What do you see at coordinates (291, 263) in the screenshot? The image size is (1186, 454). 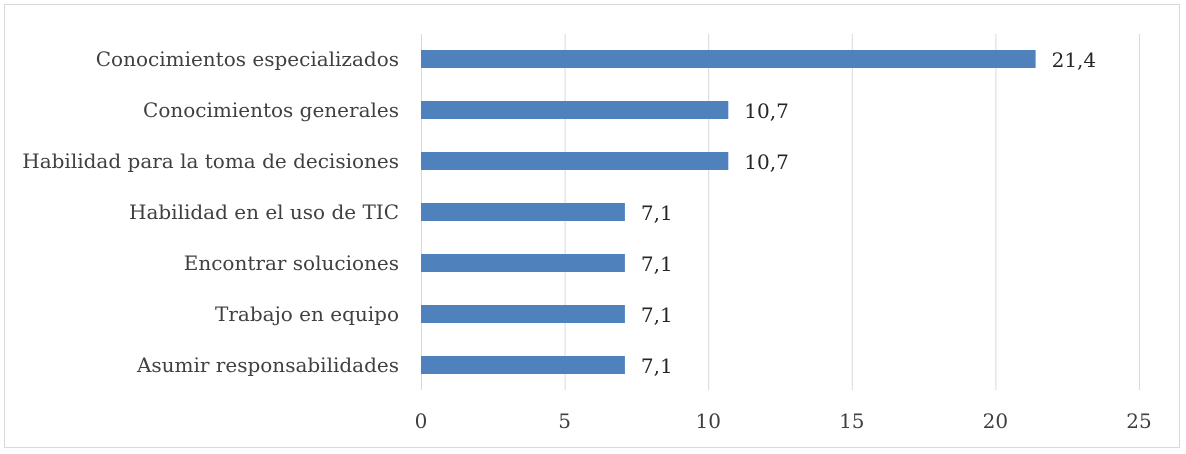 I see `category-label: Encontrar soluciones` at bounding box center [291, 263].